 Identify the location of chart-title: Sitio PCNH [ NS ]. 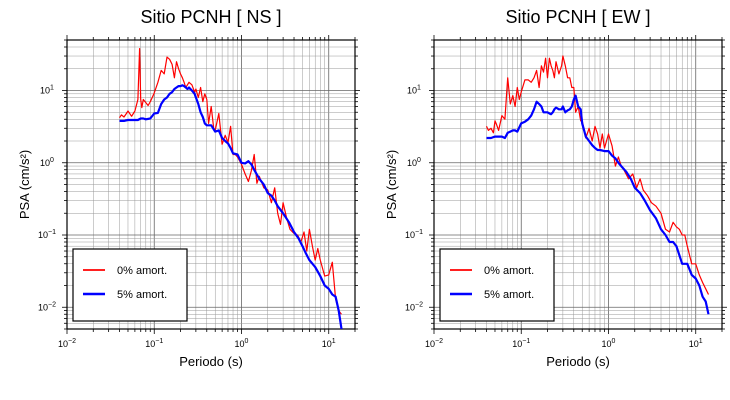
(210, 17).